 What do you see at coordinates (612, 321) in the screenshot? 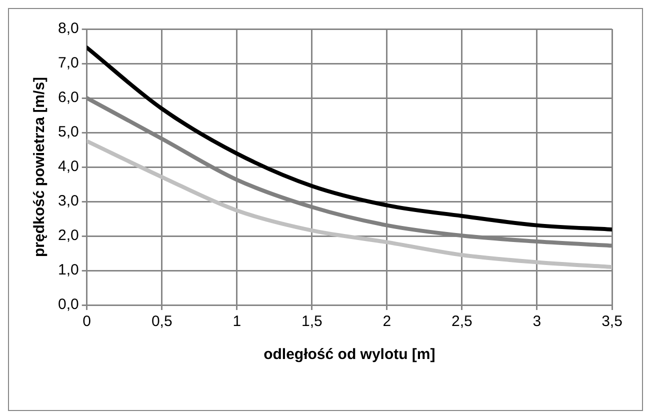
I see `x-tick-label: 3,5` at bounding box center [612, 321].